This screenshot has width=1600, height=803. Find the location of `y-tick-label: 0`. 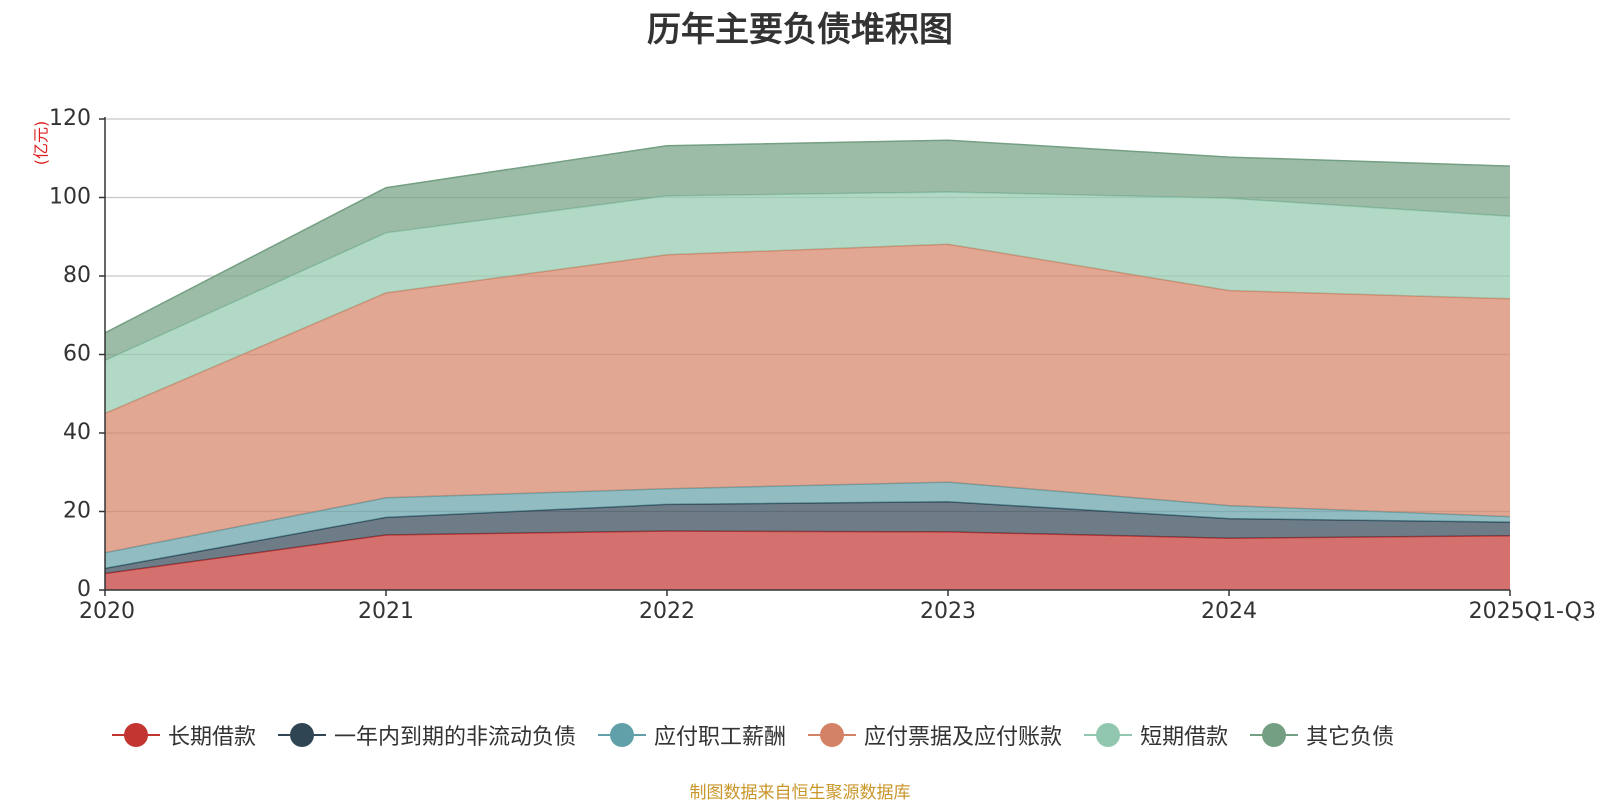

y-tick-label: 0 is located at coordinates (84, 589).